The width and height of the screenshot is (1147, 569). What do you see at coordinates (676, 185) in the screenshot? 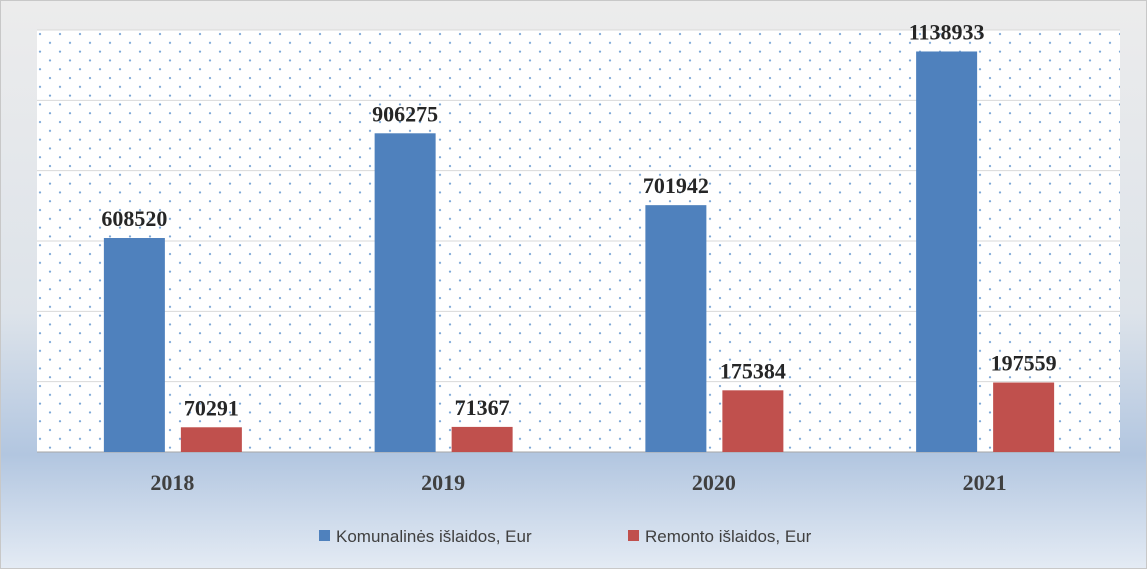
I see `data-label: 701942` at bounding box center [676, 185].